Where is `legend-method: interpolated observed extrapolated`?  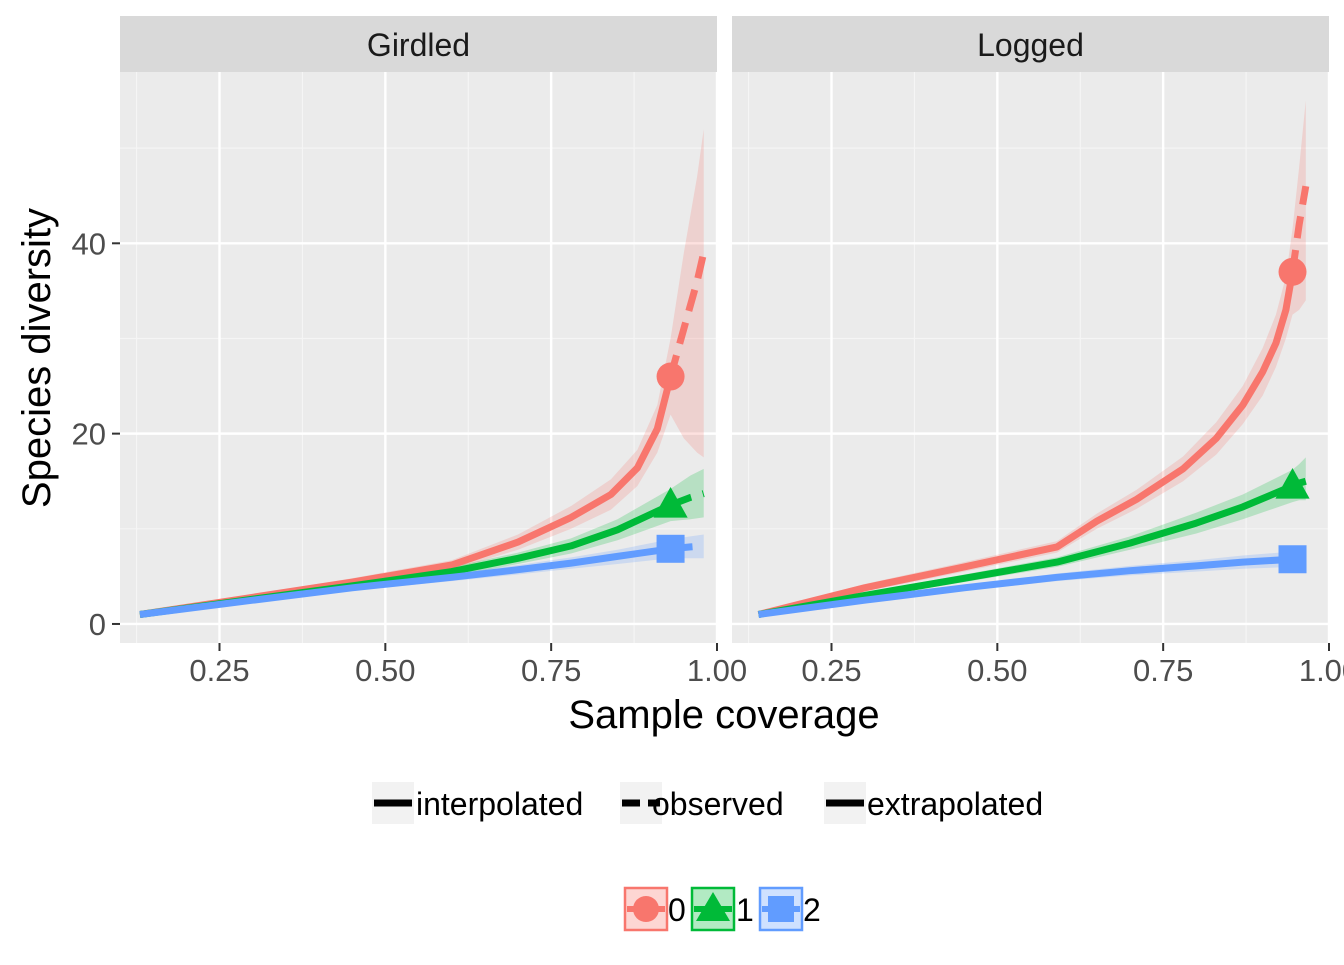
legend-method: interpolated observed extrapolated is located at coordinates (707, 803).